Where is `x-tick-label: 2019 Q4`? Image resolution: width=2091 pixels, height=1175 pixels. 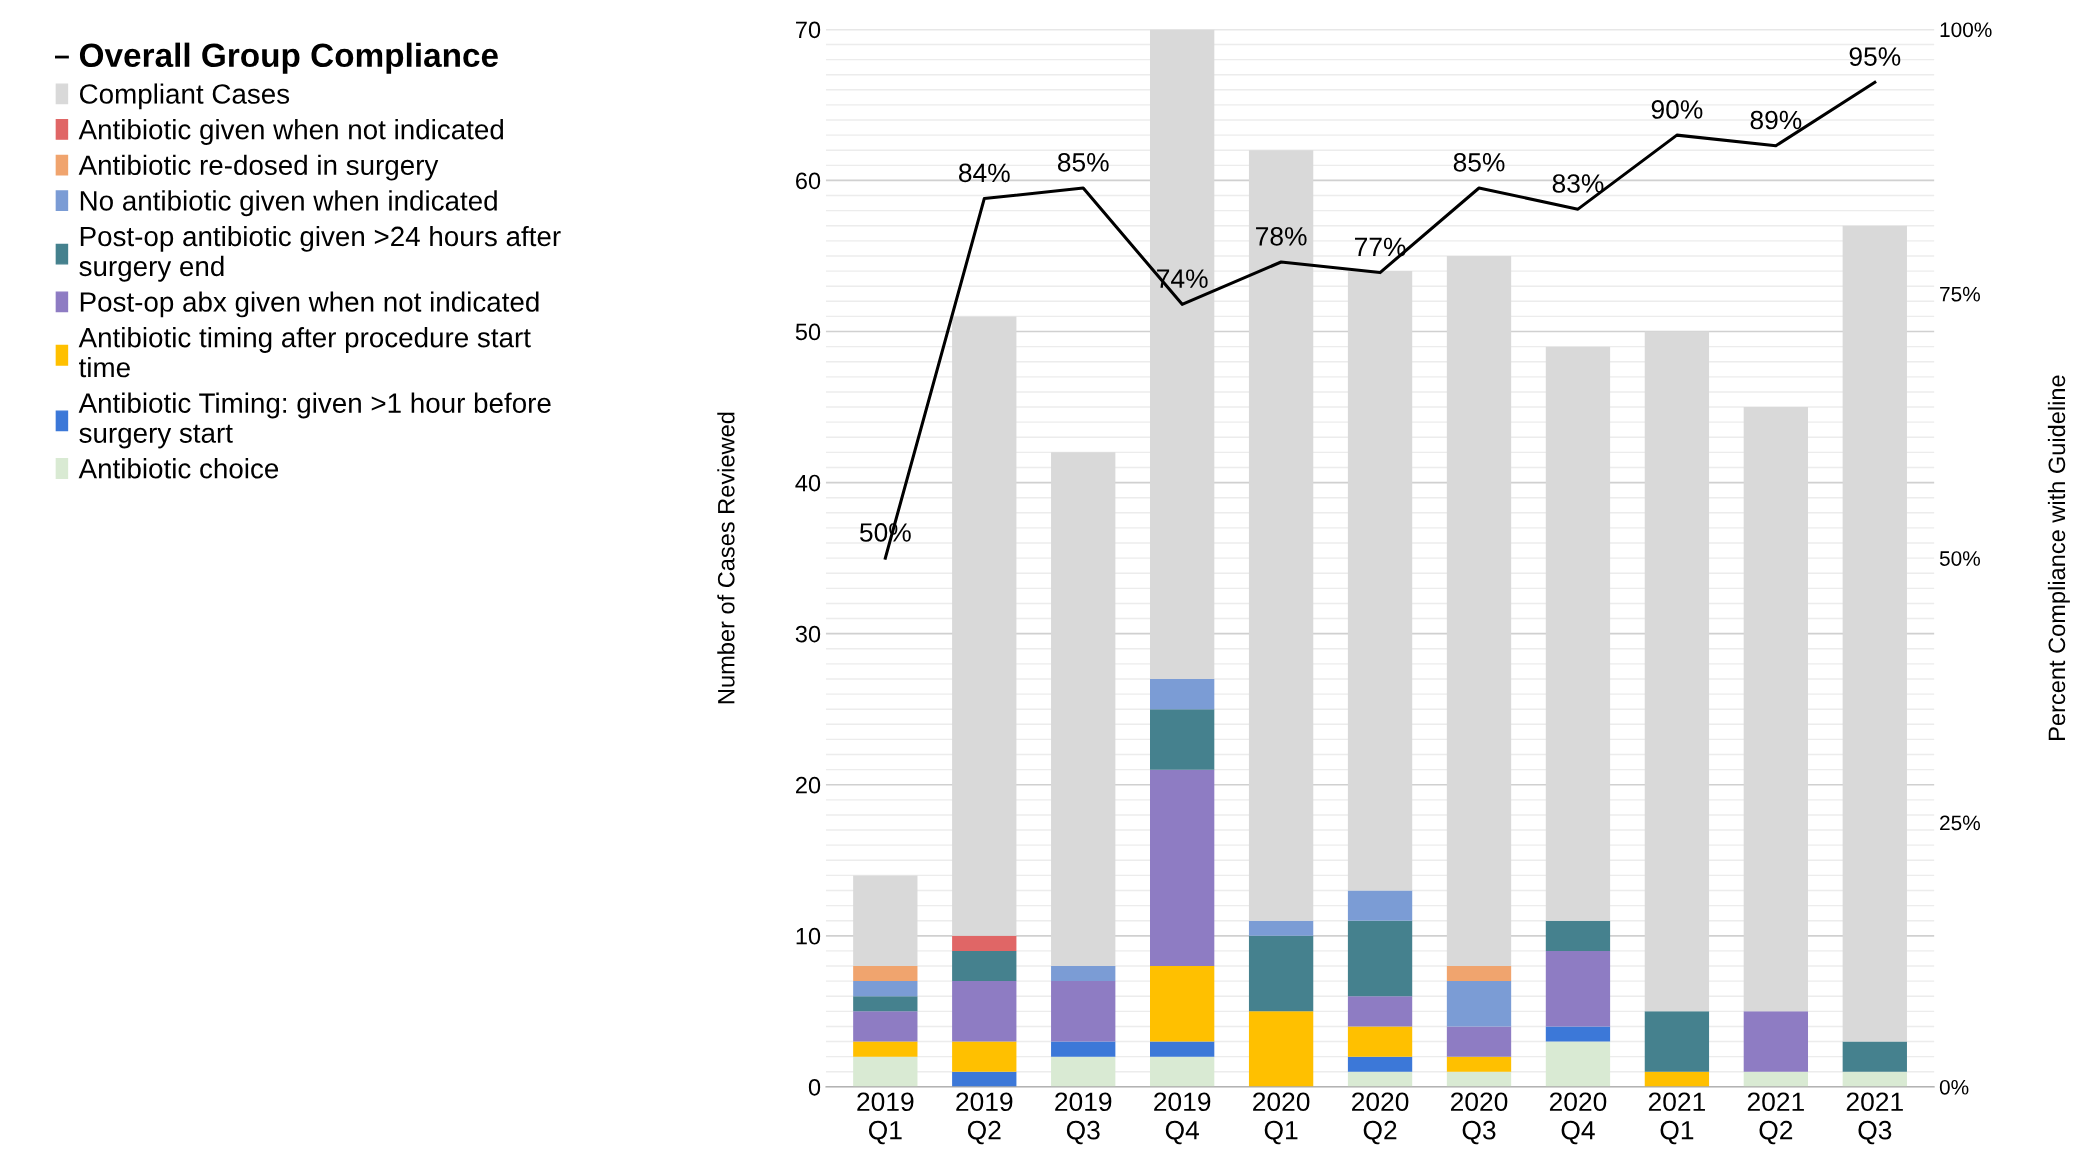 x-tick-label: 2019 Q4 is located at coordinates (1182, 1118).